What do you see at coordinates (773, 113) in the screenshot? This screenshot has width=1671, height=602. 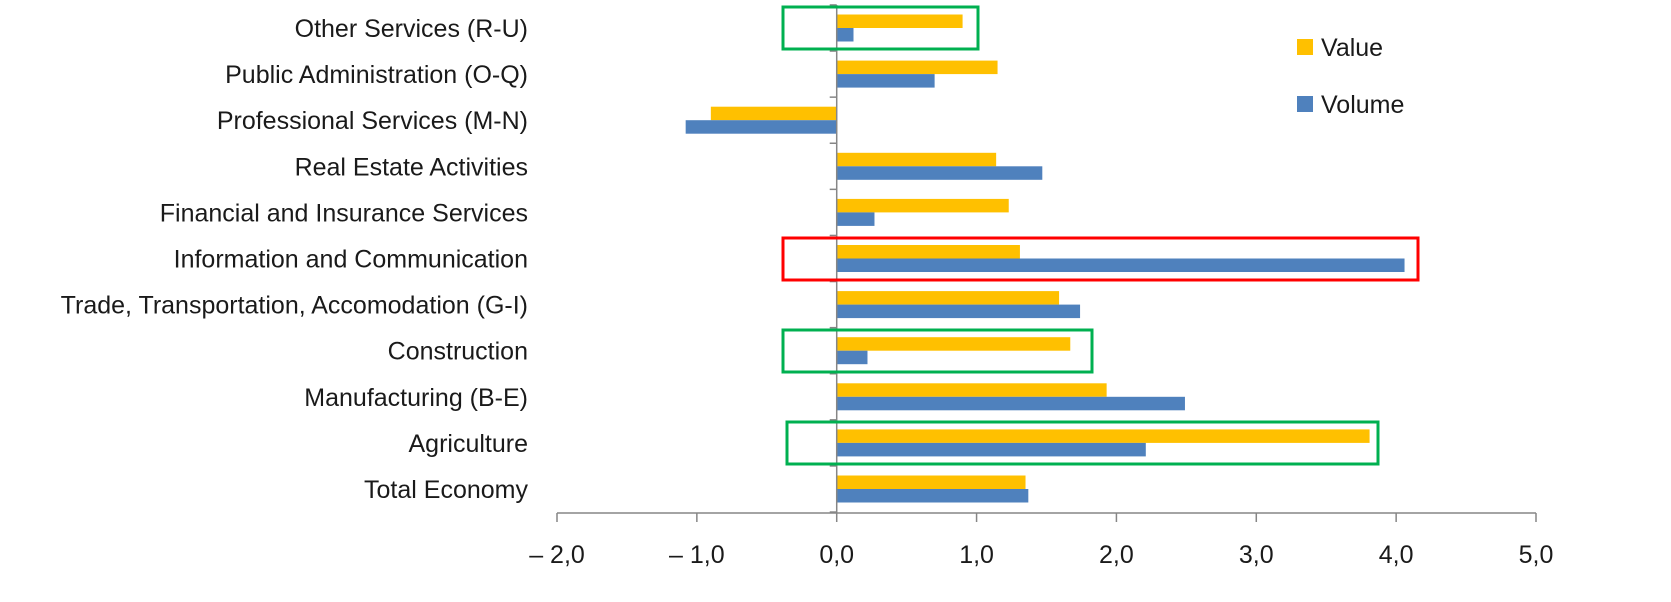 I see `bar-value-professional-services-m-n` at bounding box center [773, 113].